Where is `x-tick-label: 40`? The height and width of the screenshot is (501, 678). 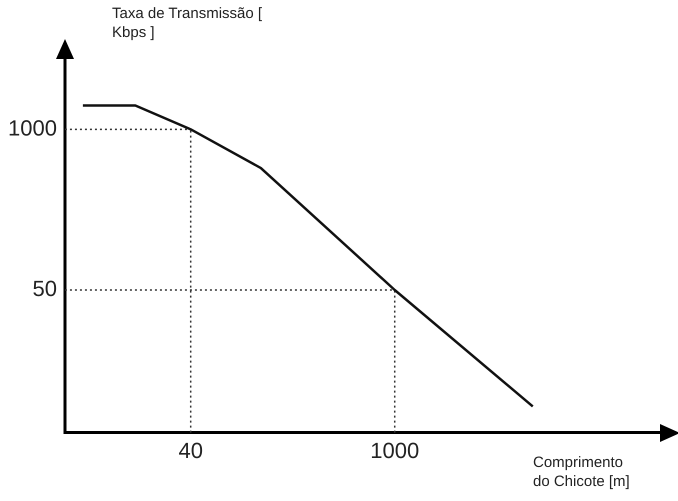
x-tick-label: 40 is located at coordinates (190, 450).